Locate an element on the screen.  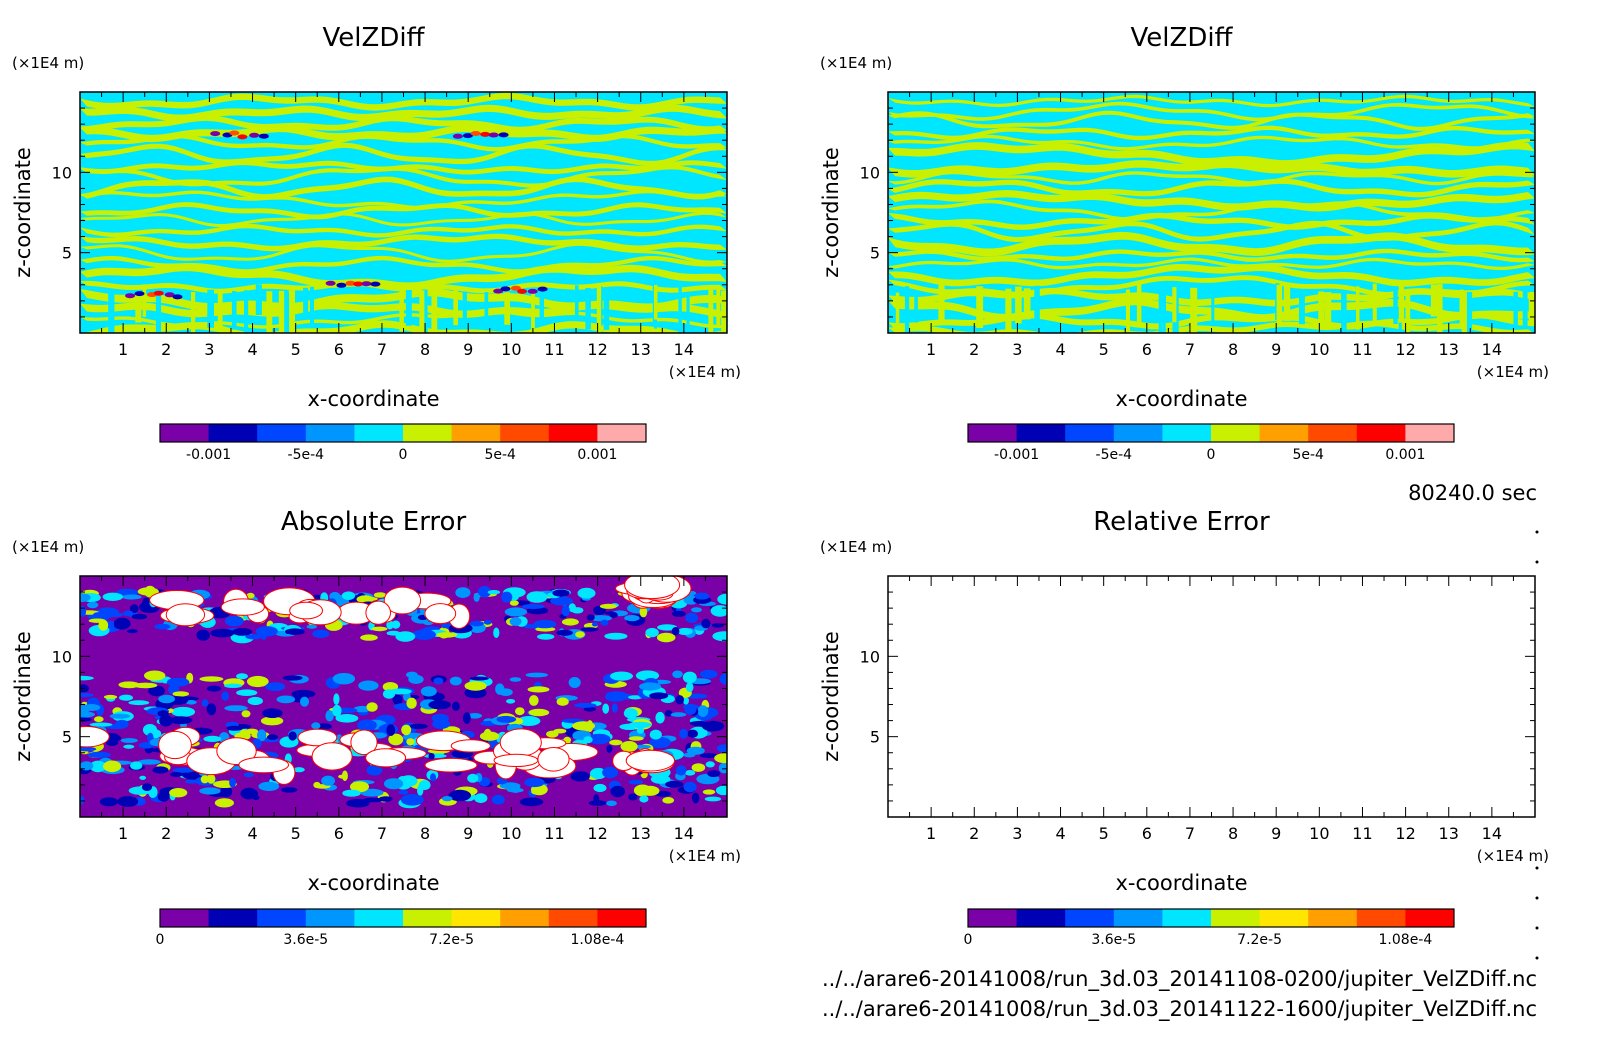
x-tick-label: 1 is located at coordinates (123, 349).